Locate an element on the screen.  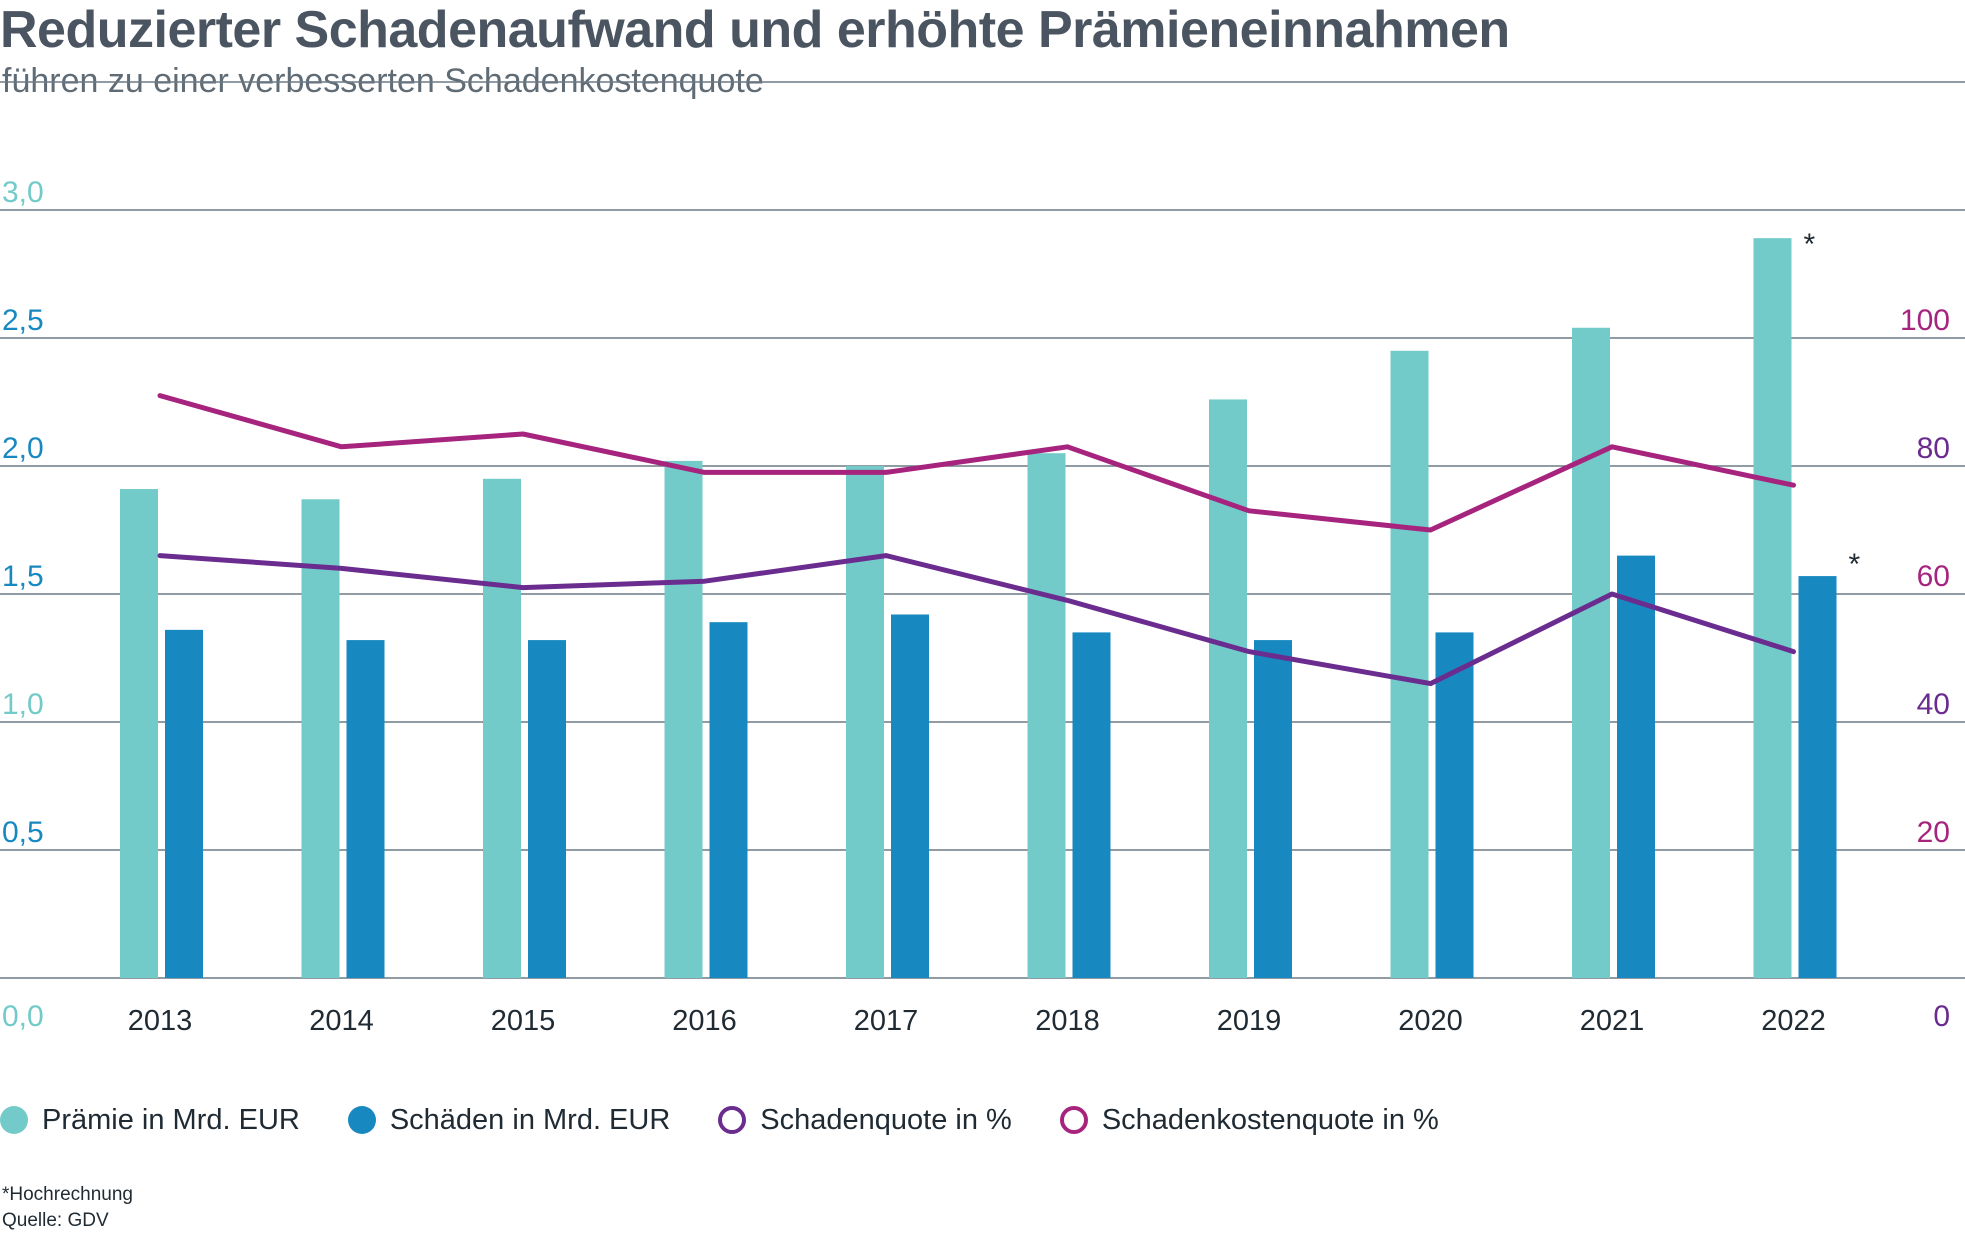
footnote-hochrechnung: *Hochrechnung is located at coordinates (67, 1194).